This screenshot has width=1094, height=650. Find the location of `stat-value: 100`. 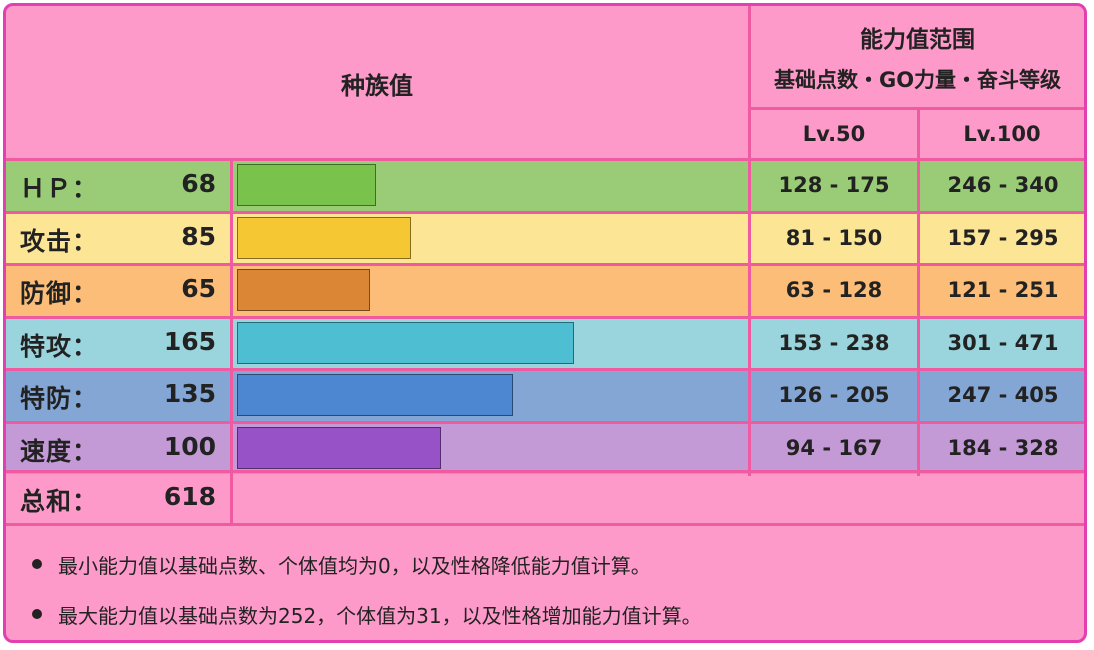

stat-value: 100 is located at coordinates (189, 446).